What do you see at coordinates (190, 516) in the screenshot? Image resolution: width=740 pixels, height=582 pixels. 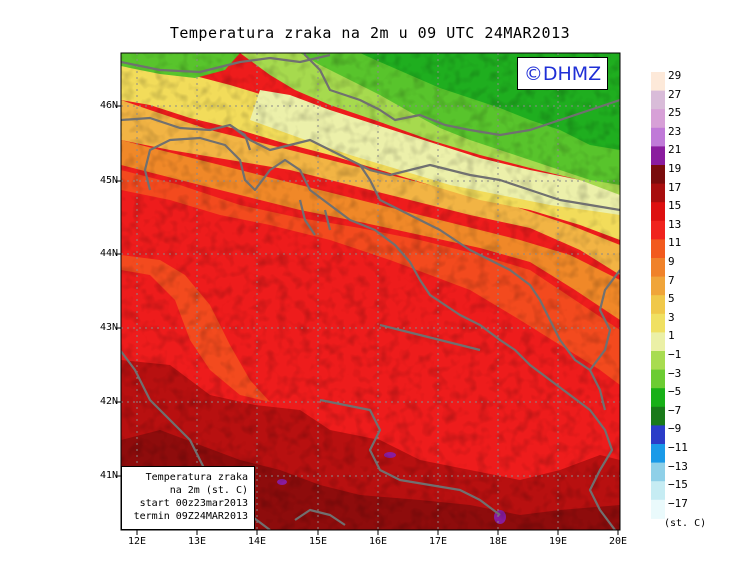 I see `info-line: termin 09Z24MAR2013` at bounding box center [190, 516].